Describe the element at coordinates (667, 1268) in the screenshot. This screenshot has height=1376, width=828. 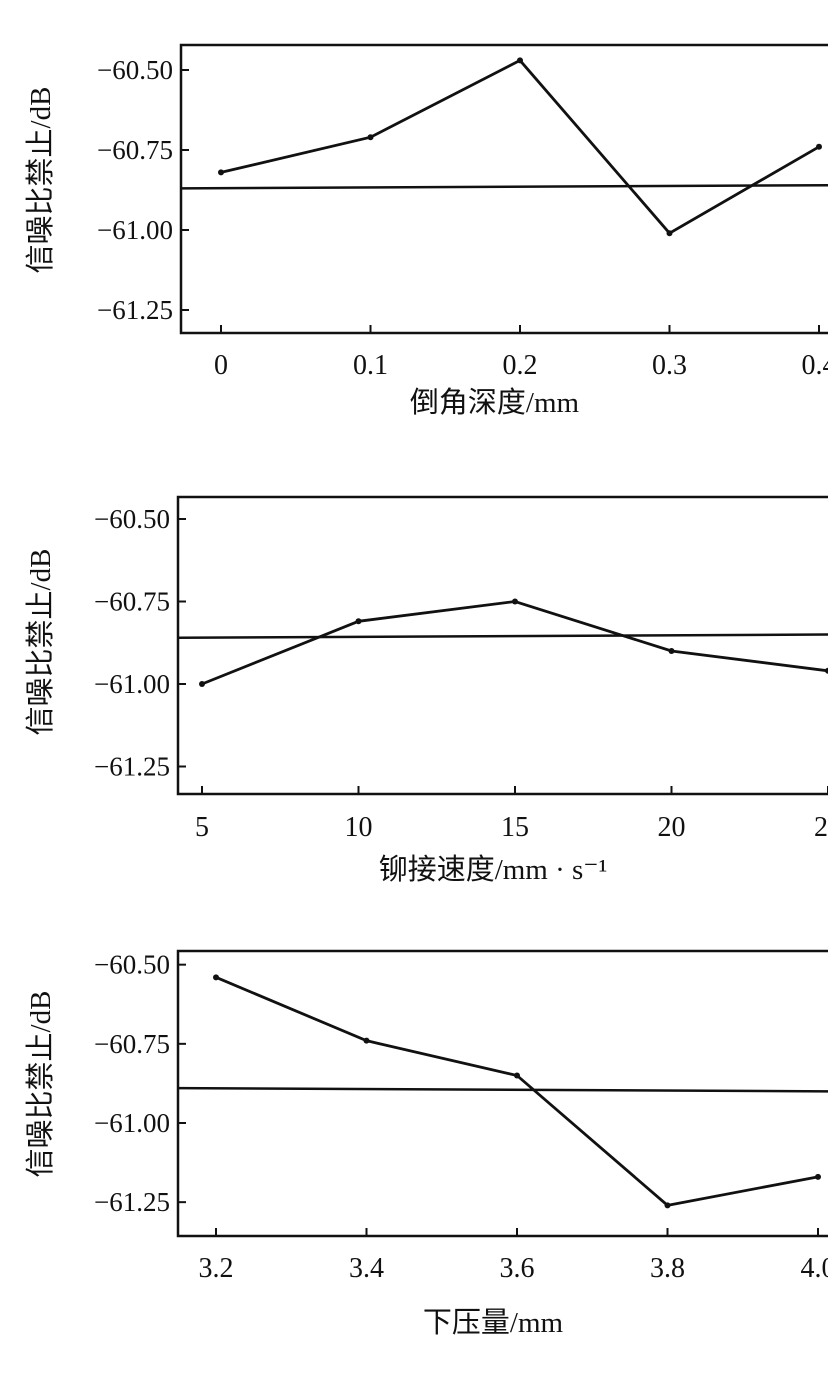
I see `x-tick-label: 3.8` at that location.